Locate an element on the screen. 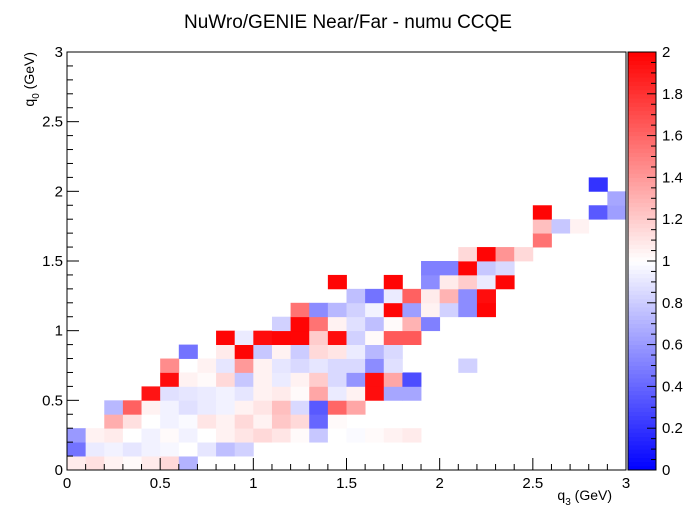 This screenshot has height=522, width=696. z-tick-label: 1.8 is located at coordinates (672, 94).